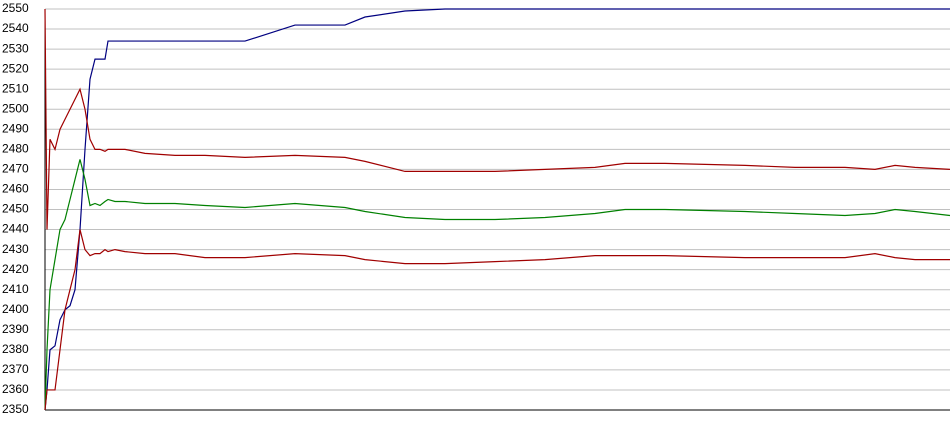 This screenshot has height=435, width=950. What do you see at coordinates (15, 389) in the screenshot?
I see `y-tick-label: 2360` at bounding box center [15, 389].